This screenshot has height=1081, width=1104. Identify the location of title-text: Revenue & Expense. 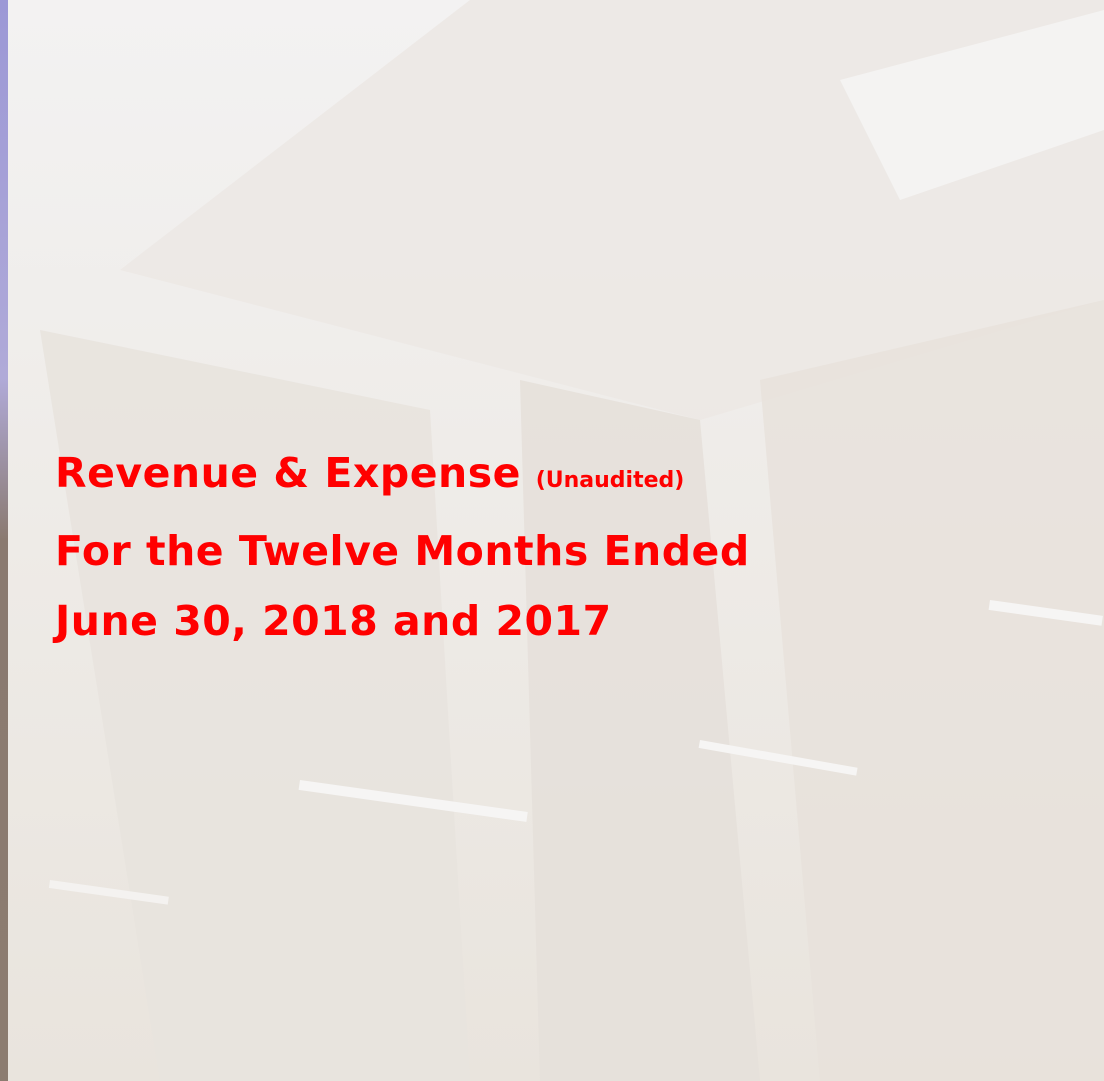
(288, 473).